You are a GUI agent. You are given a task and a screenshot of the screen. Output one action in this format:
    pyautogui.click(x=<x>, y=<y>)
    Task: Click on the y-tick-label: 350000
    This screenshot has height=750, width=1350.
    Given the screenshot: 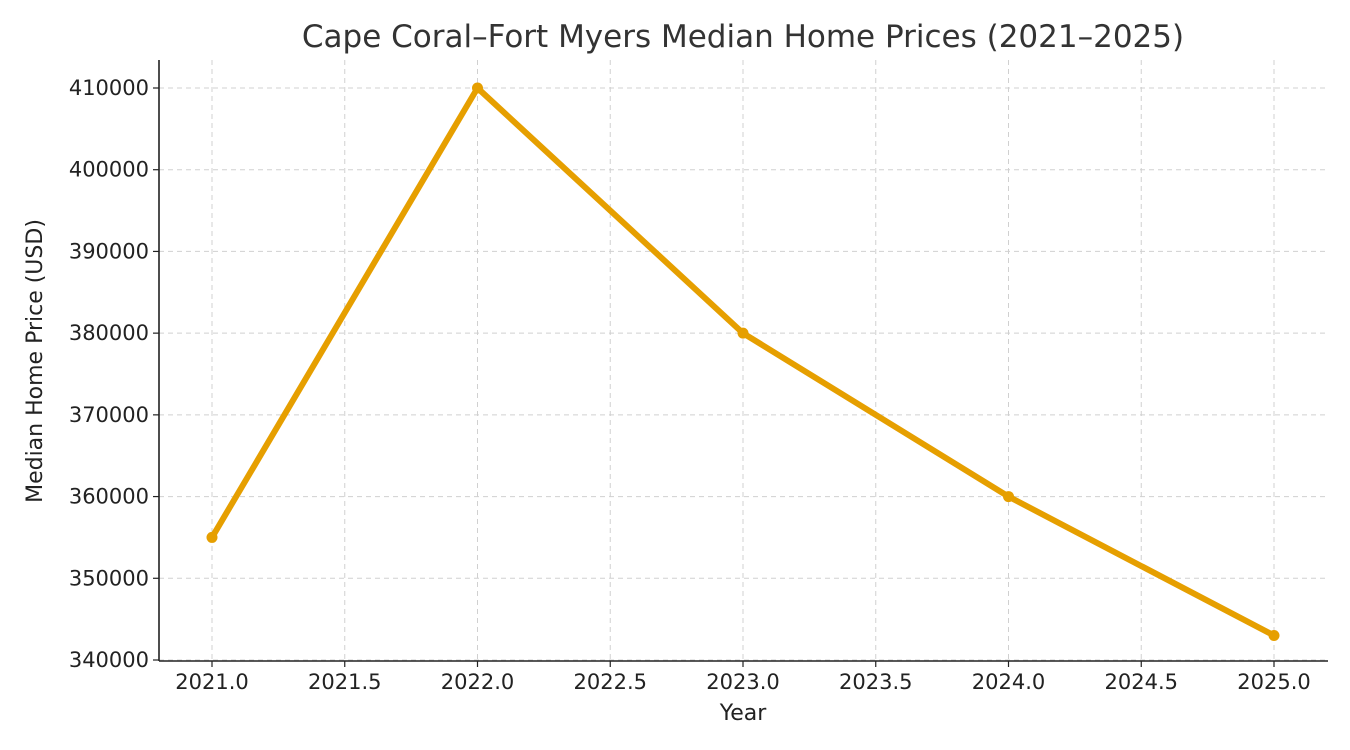 What is the action you would take?
    pyautogui.click(x=109, y=578)
    